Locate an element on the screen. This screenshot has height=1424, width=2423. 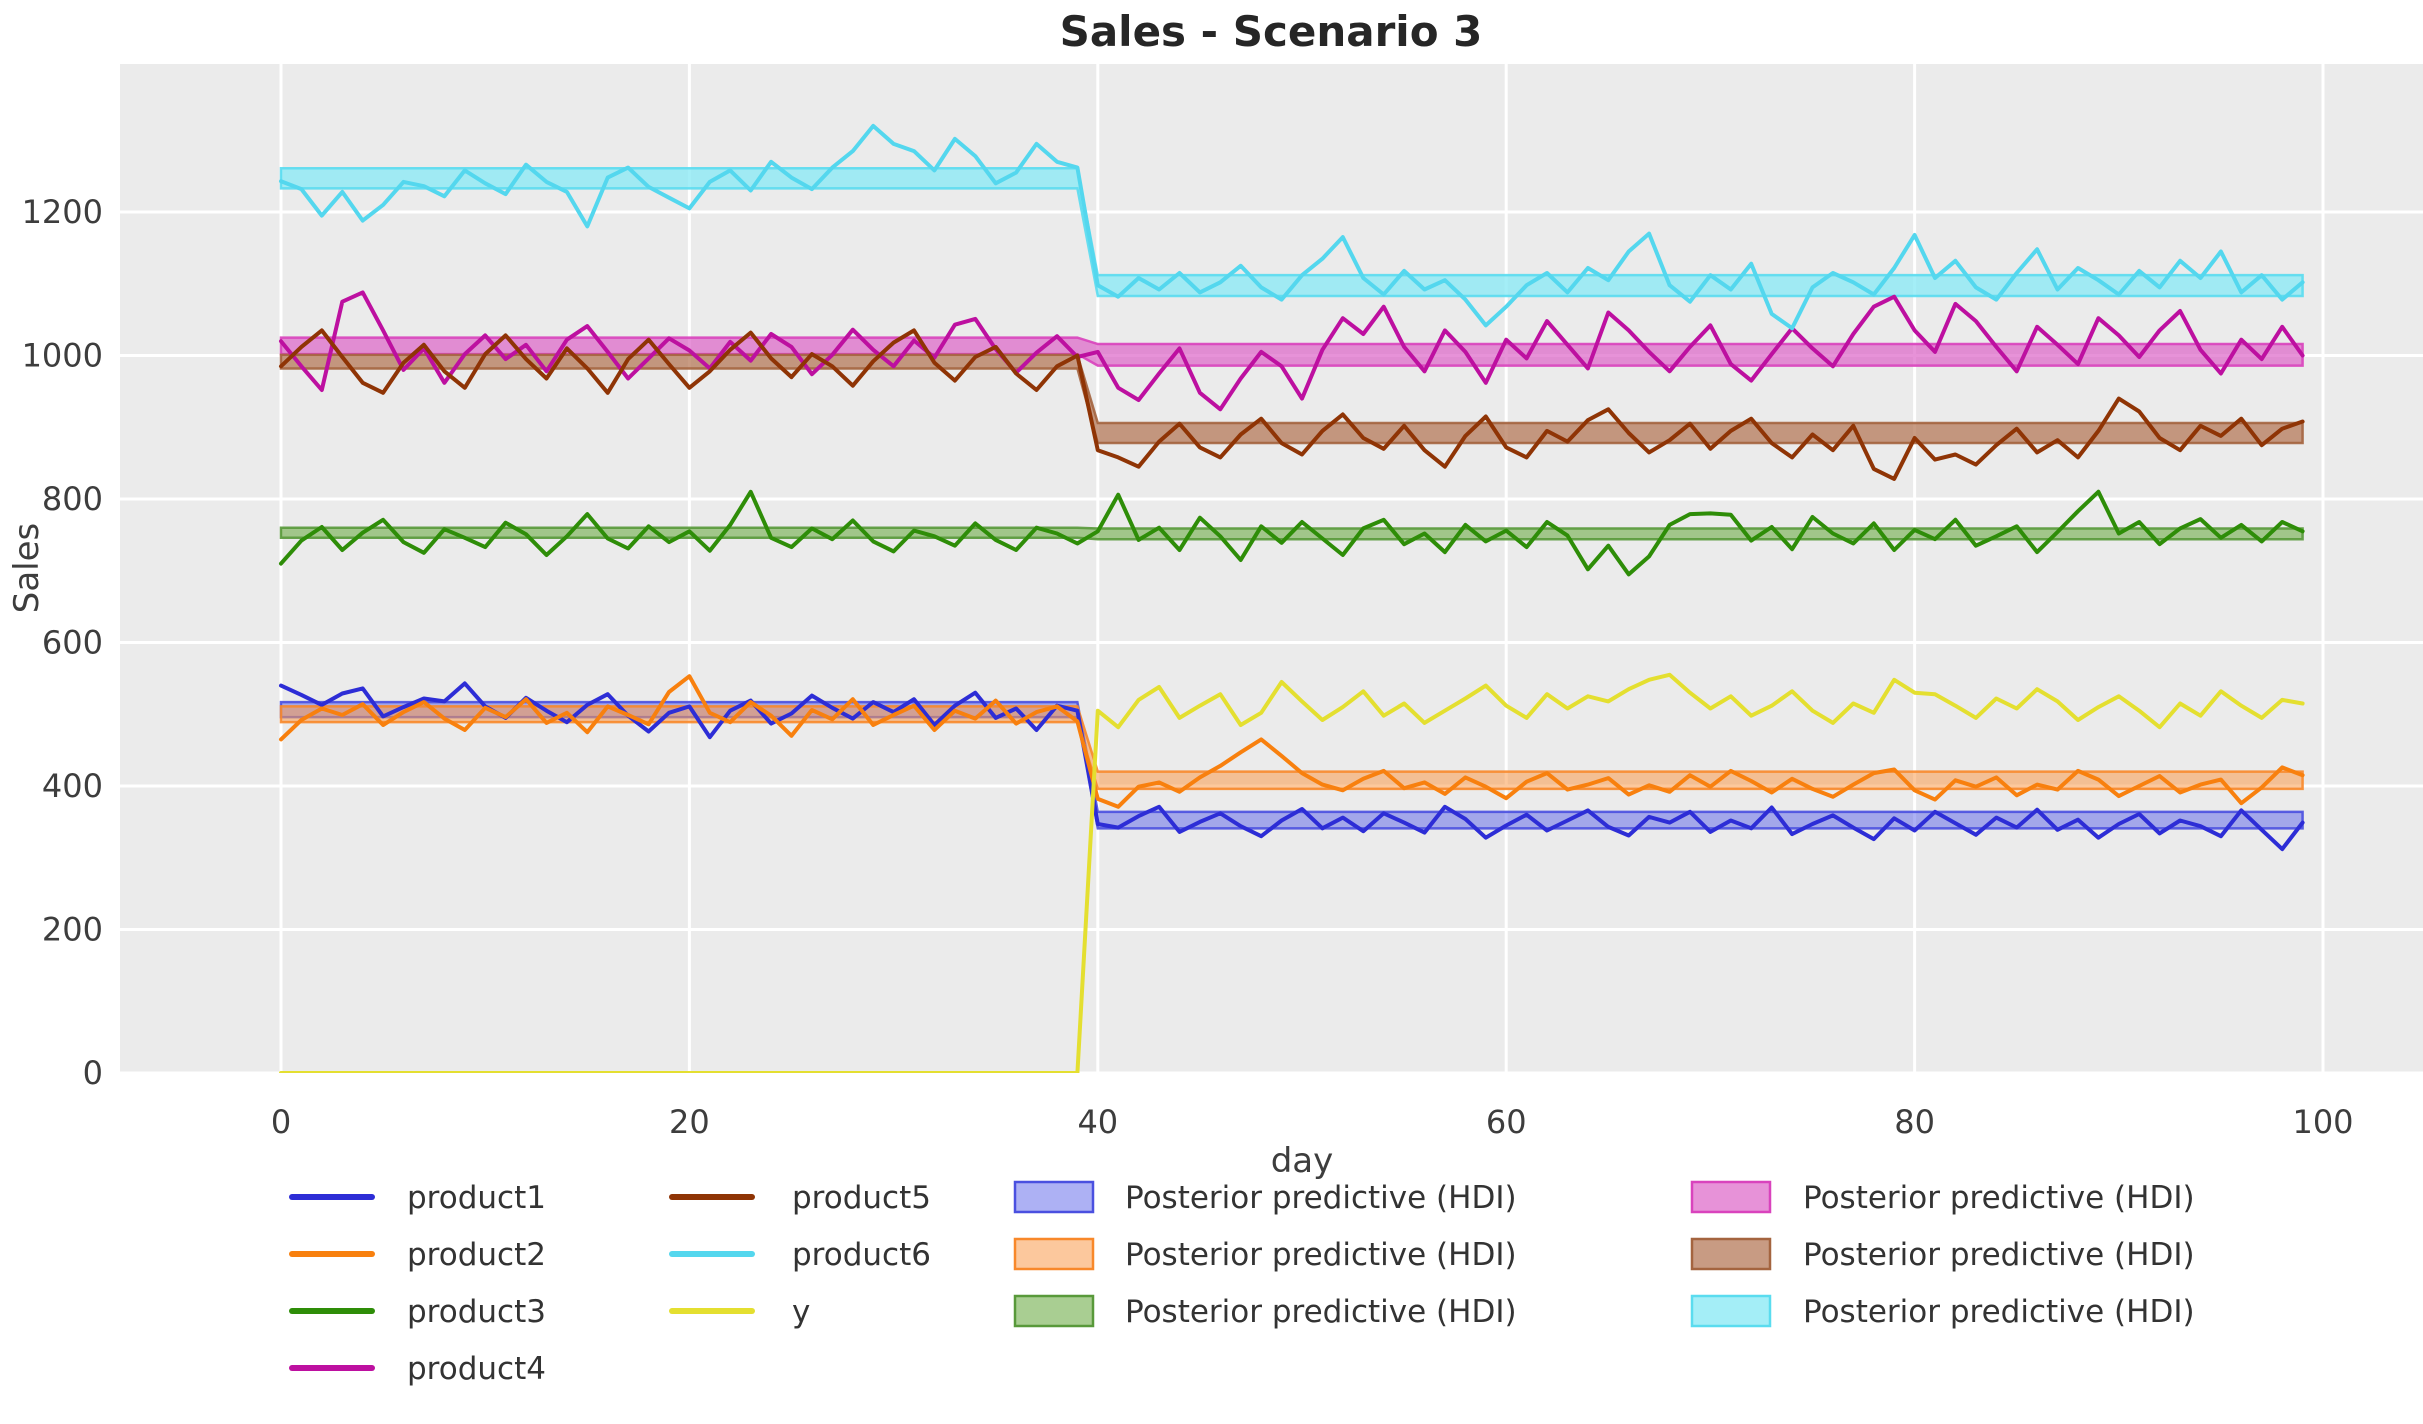
legend-entry: product4 is located at coordinates (417, 1369).